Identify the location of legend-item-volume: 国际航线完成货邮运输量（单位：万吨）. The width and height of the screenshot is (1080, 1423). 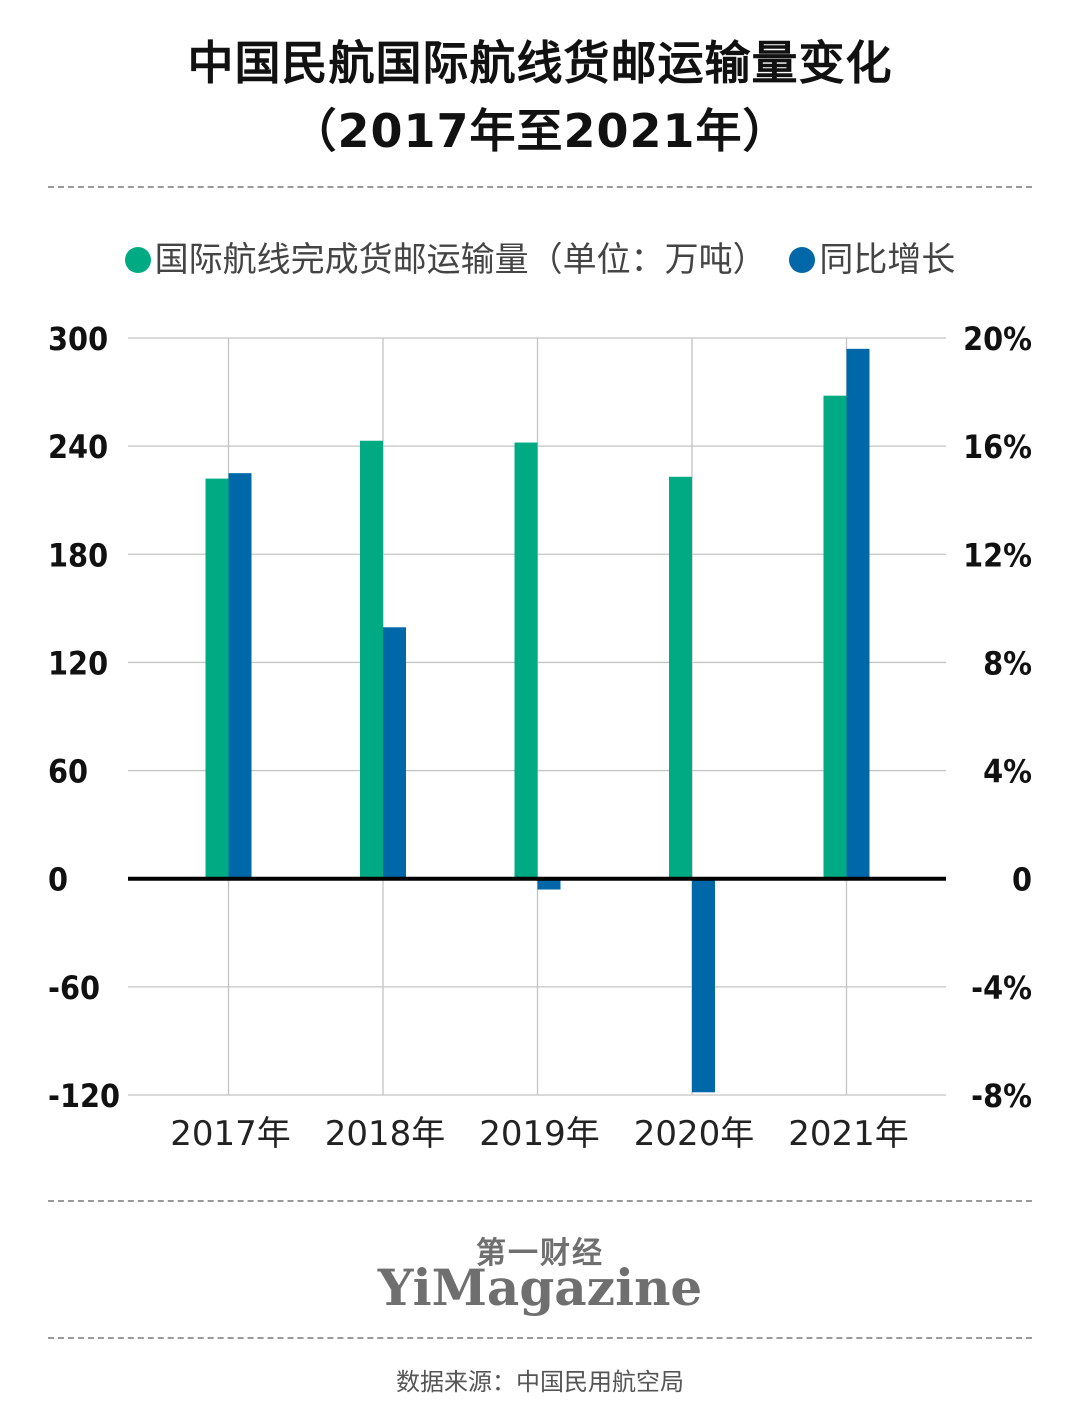
(445, 256).